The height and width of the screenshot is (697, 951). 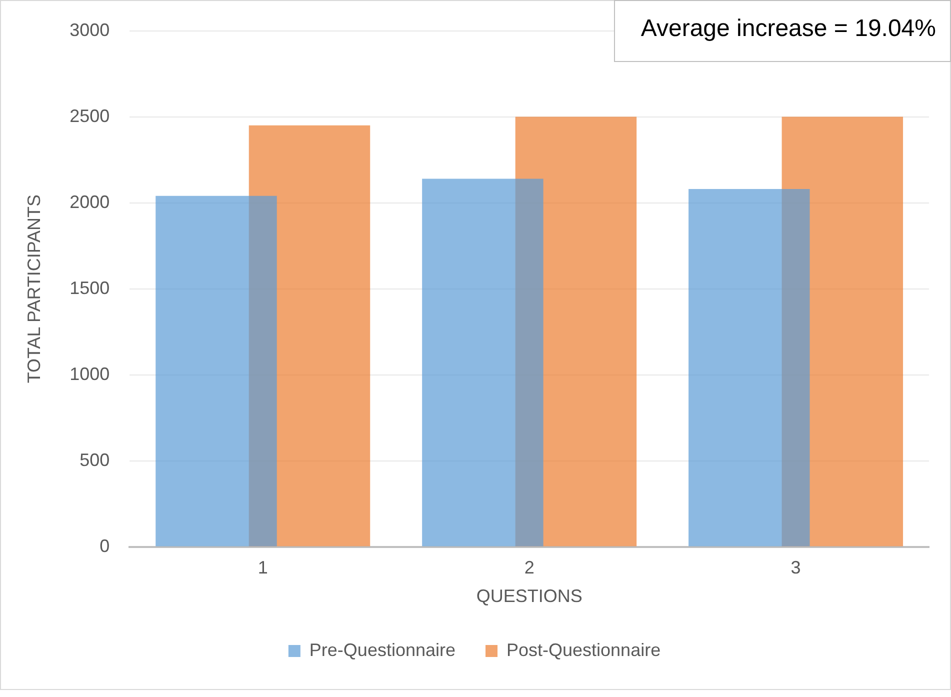 What do you see at coordinates (529, 596) in the screenshot?
I see `x-axis-title: QUESTIONS` at bounding box center [529, 596].